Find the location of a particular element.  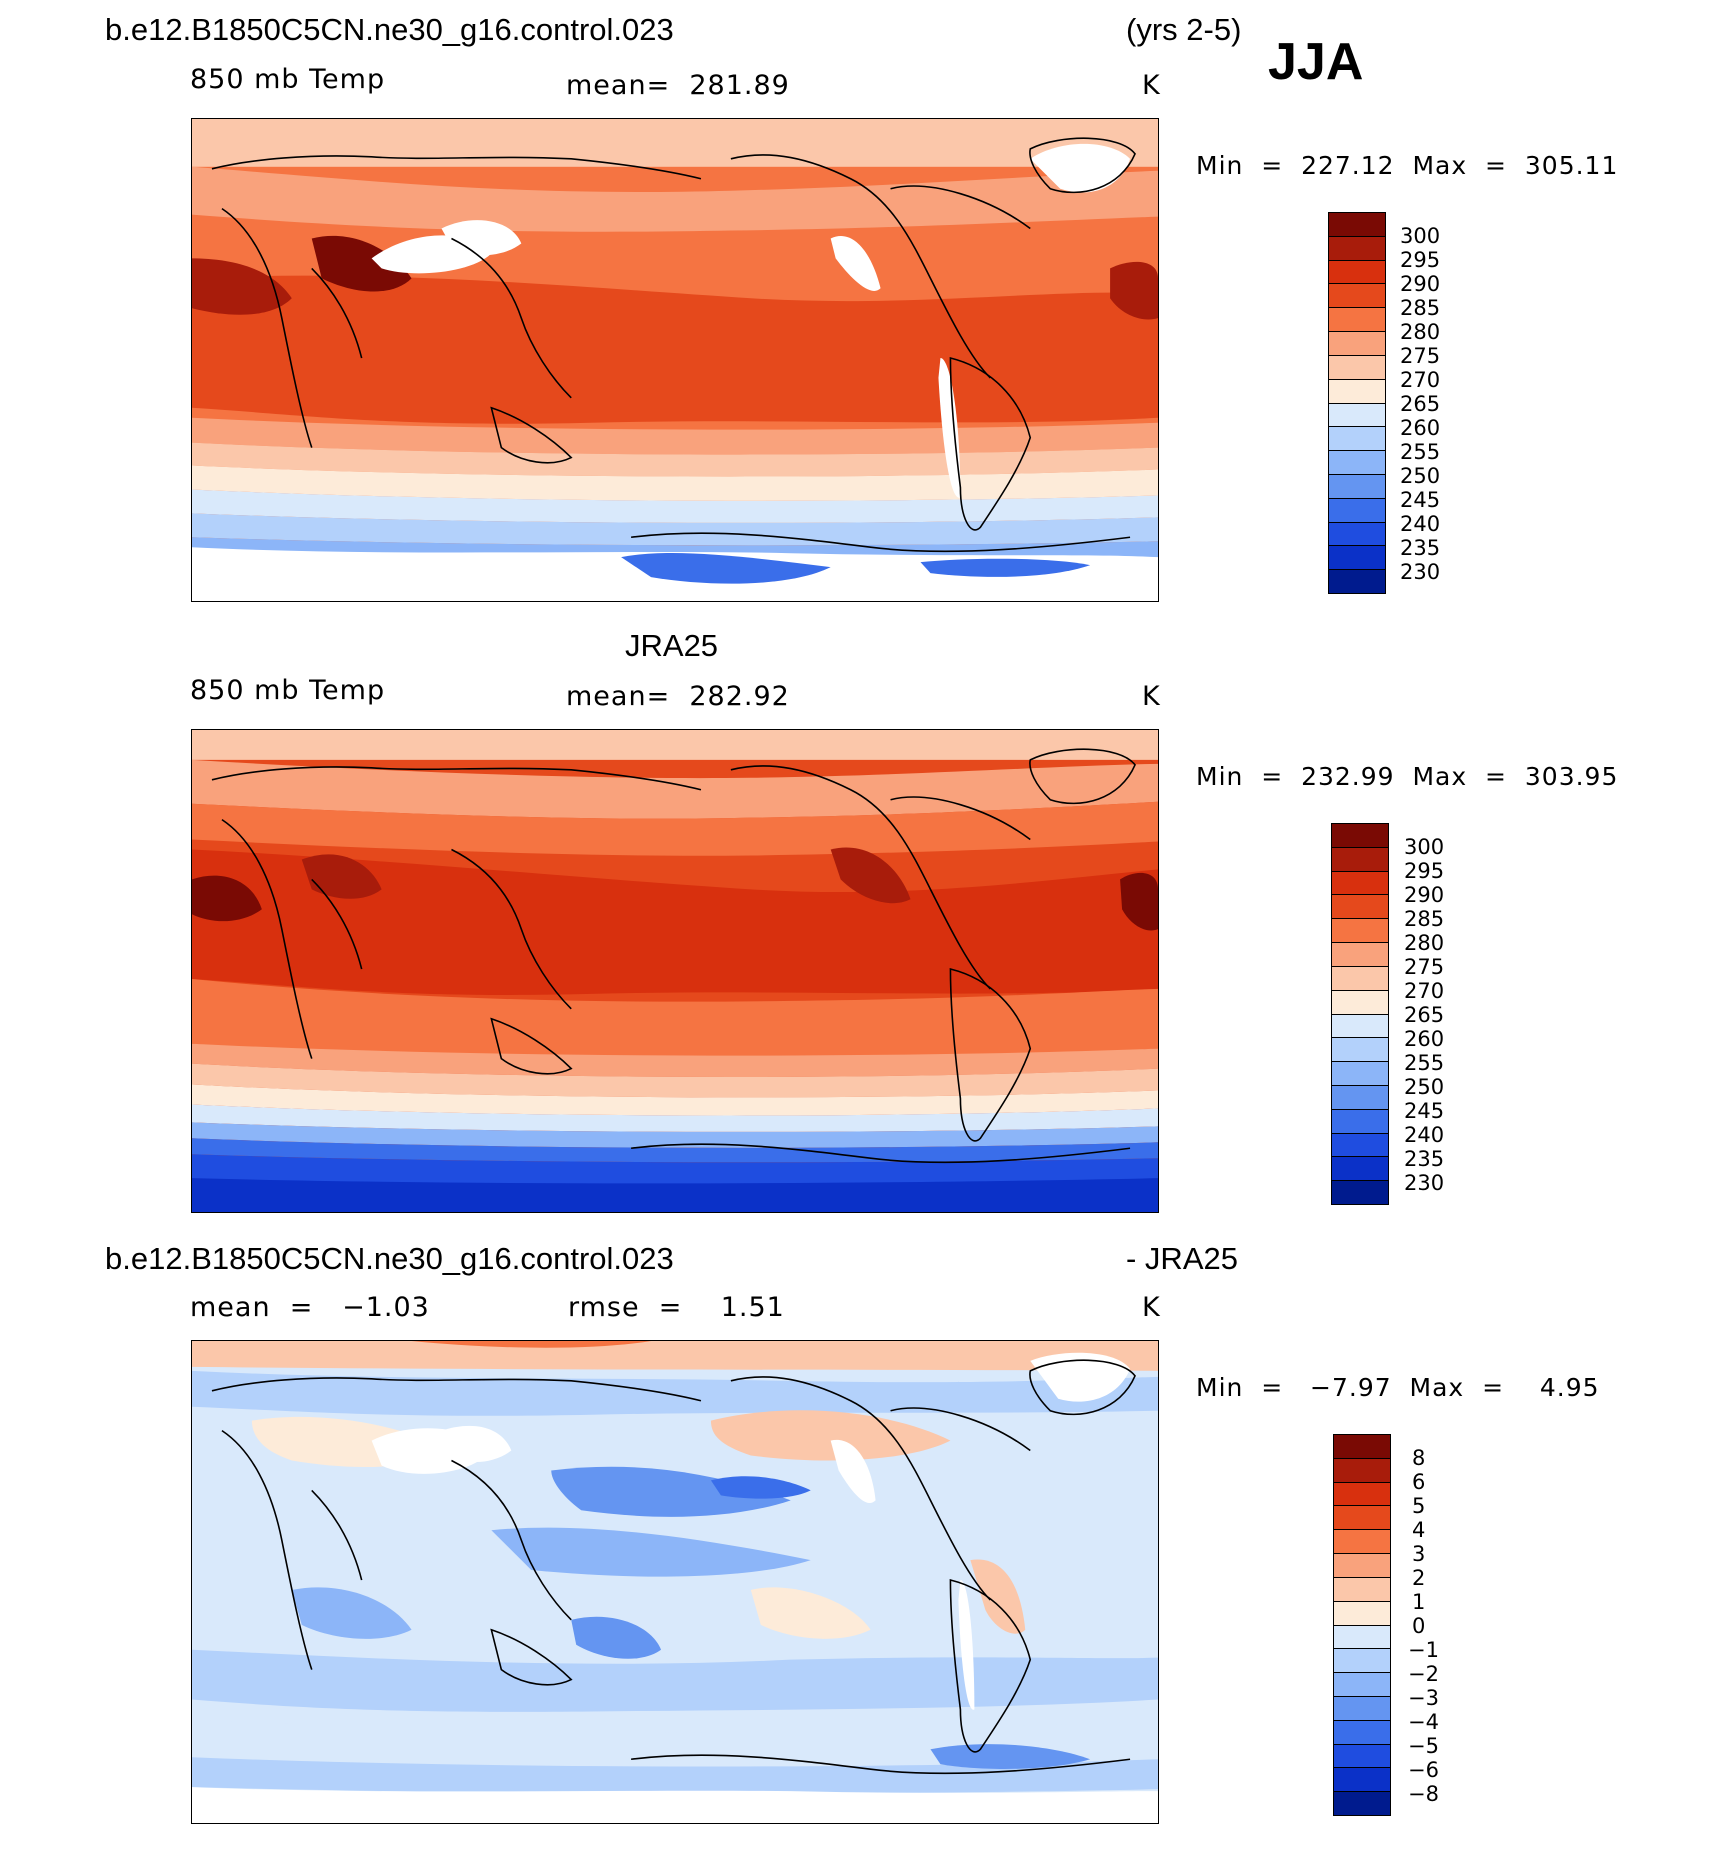

panel3-colorbar is located at coordinates (1362, 1625).